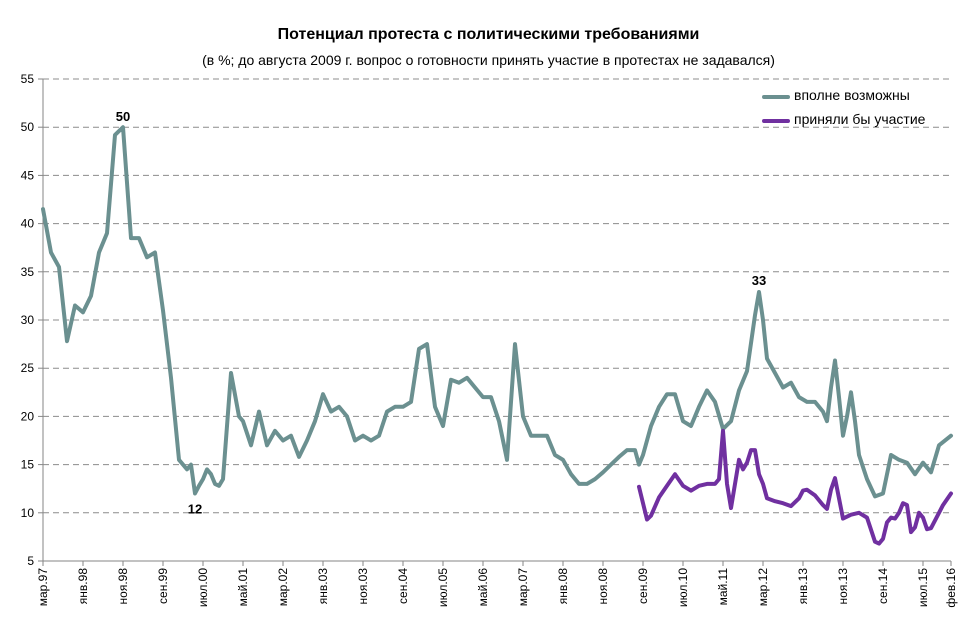 The image size is (977, 642). Describe the element at coordinates (43, 587) in the screenshot. I see `x-tick-label: мар.97` at that location.